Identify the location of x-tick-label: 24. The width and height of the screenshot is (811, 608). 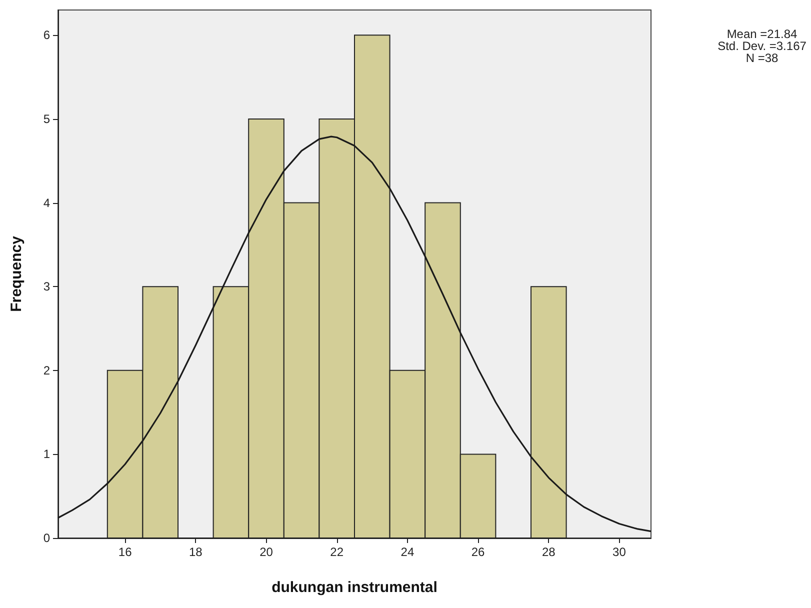
(407, 552).